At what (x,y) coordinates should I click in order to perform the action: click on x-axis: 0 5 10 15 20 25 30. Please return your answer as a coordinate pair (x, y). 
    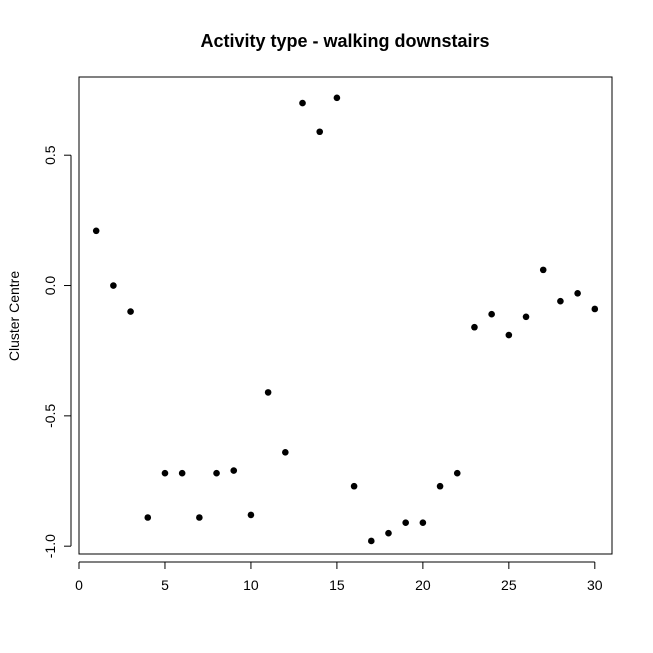
    Looking at the image, I should click on (339, 577).